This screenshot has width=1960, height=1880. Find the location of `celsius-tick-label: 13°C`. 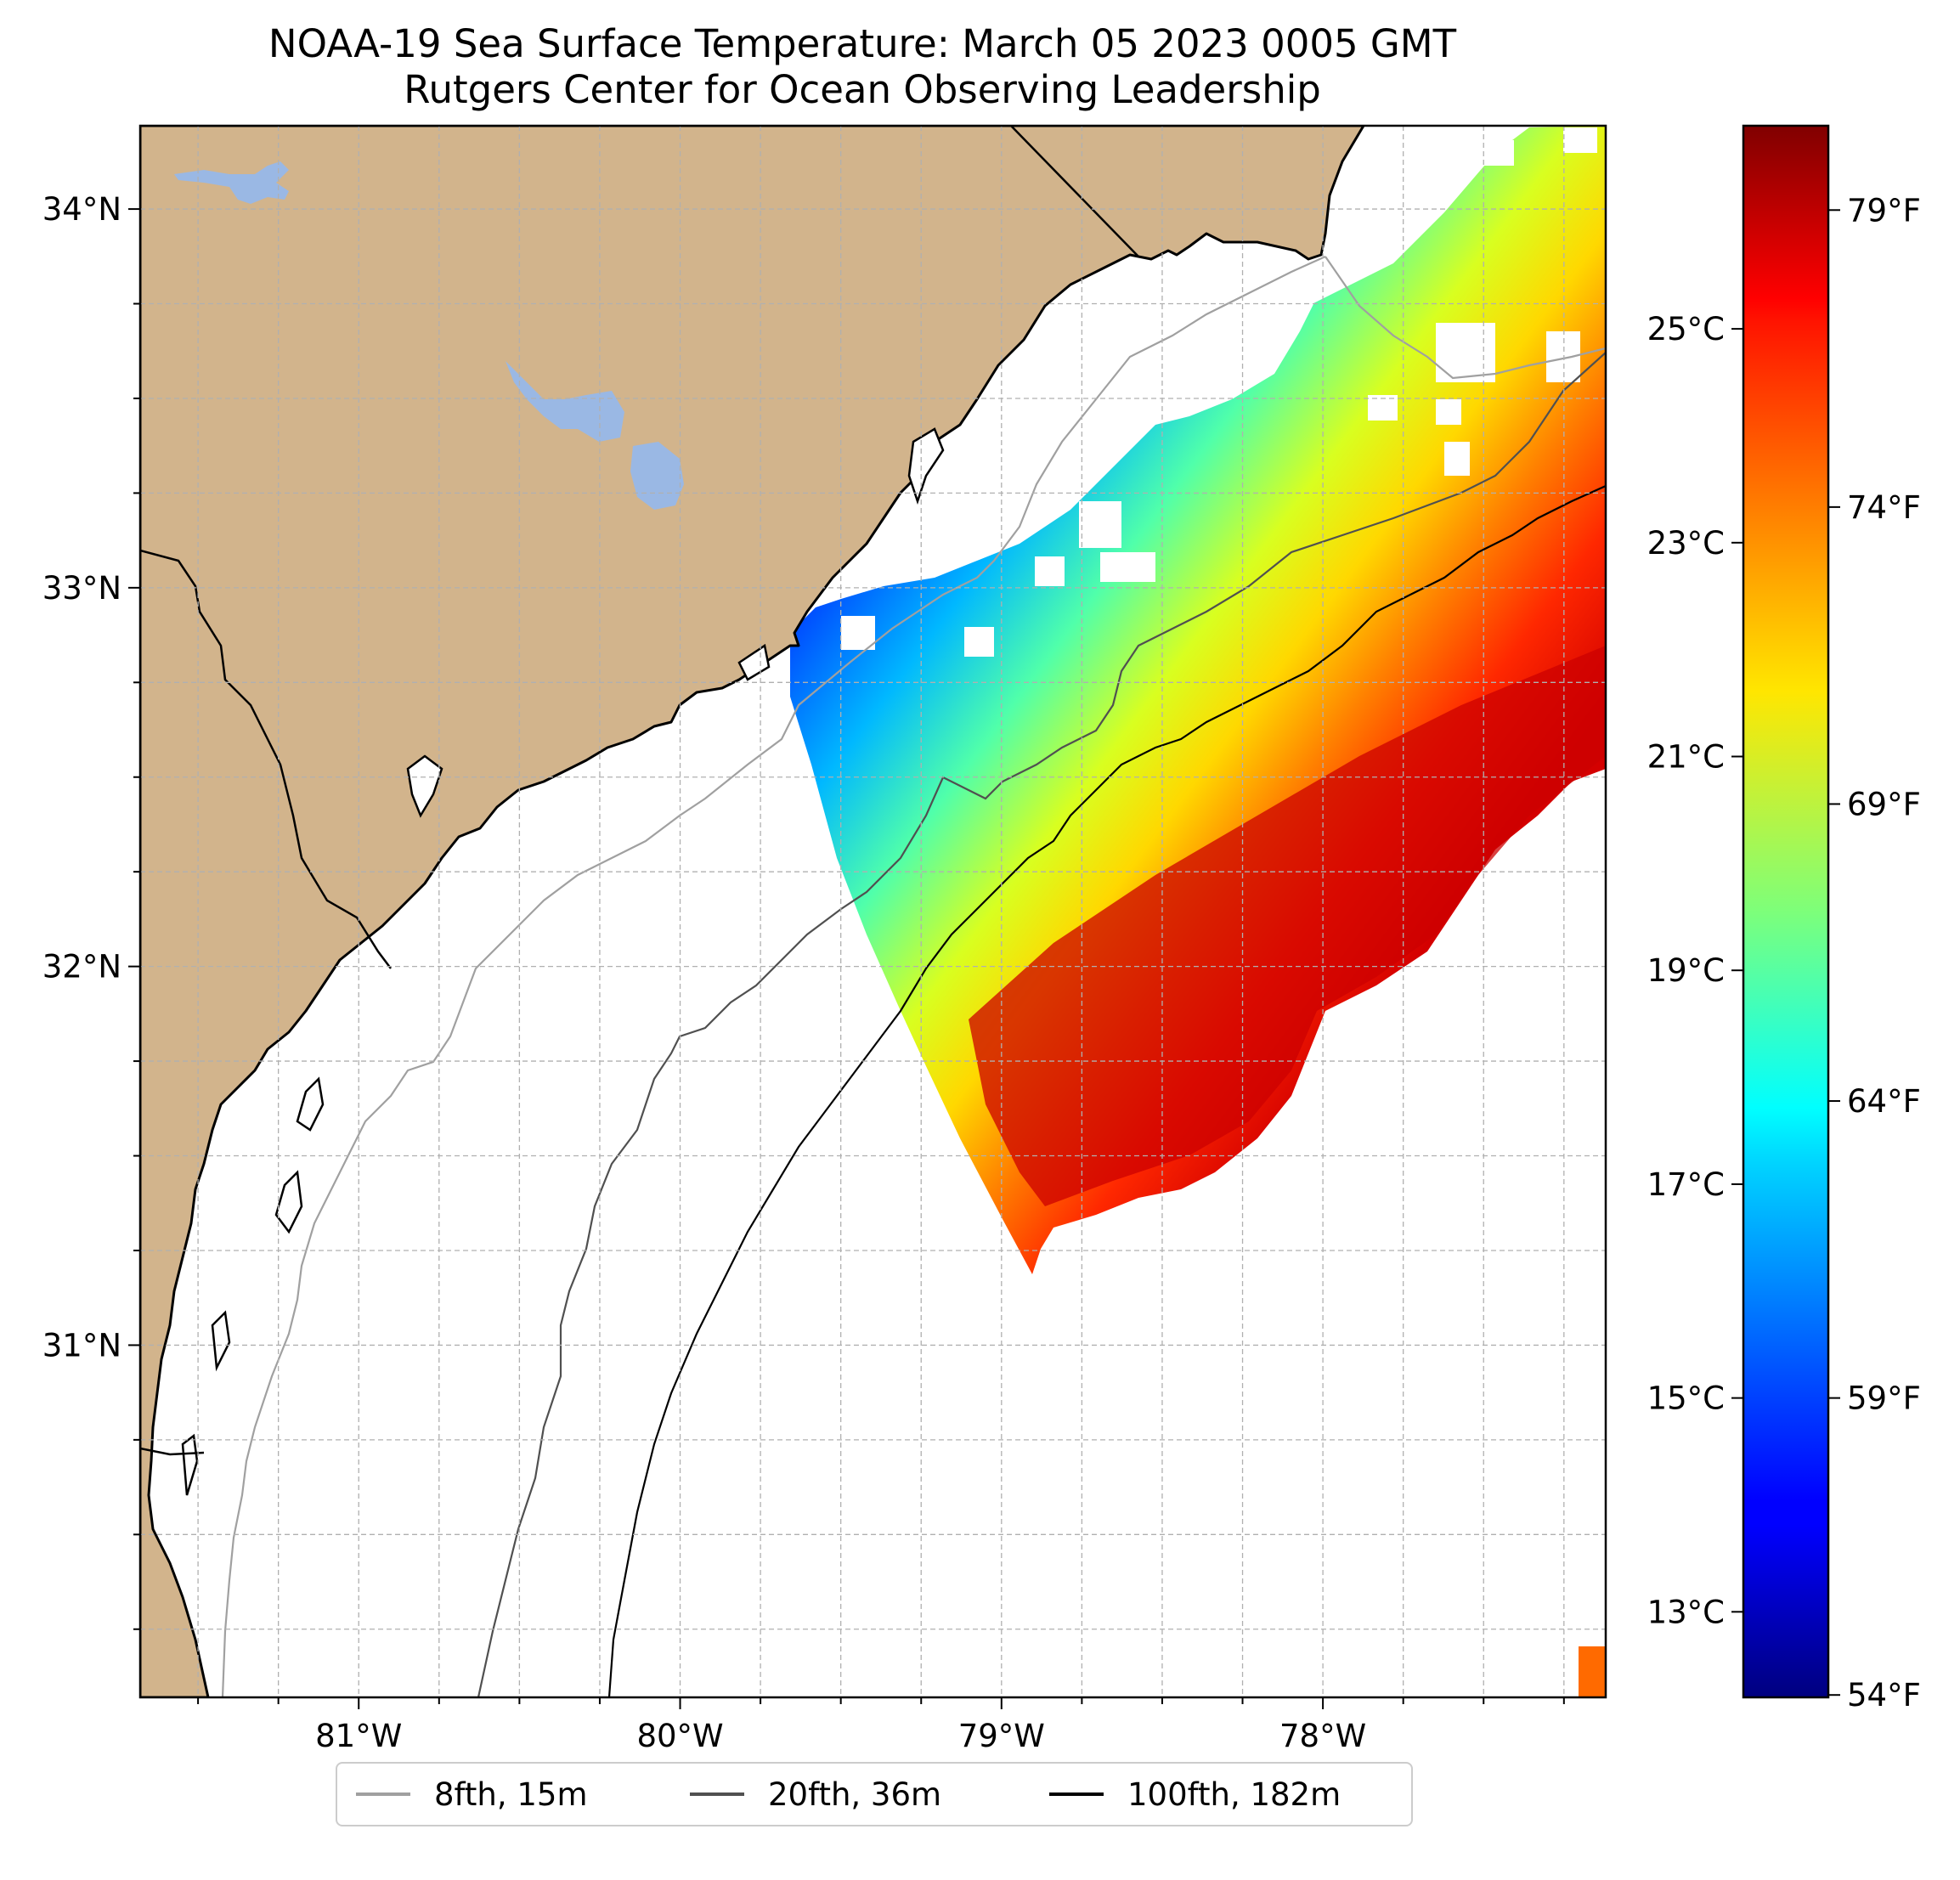

celsius-tick-label: 13°C is located at coordinates (1686, 1612).